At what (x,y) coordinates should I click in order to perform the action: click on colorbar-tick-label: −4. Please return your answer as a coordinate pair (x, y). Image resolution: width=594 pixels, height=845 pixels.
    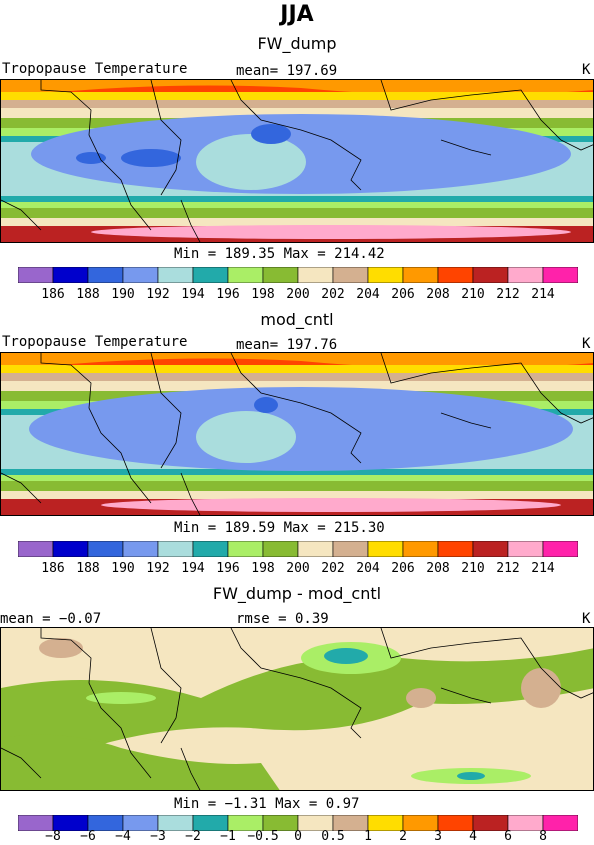
    Looking at the image, I should click on (123, 836).